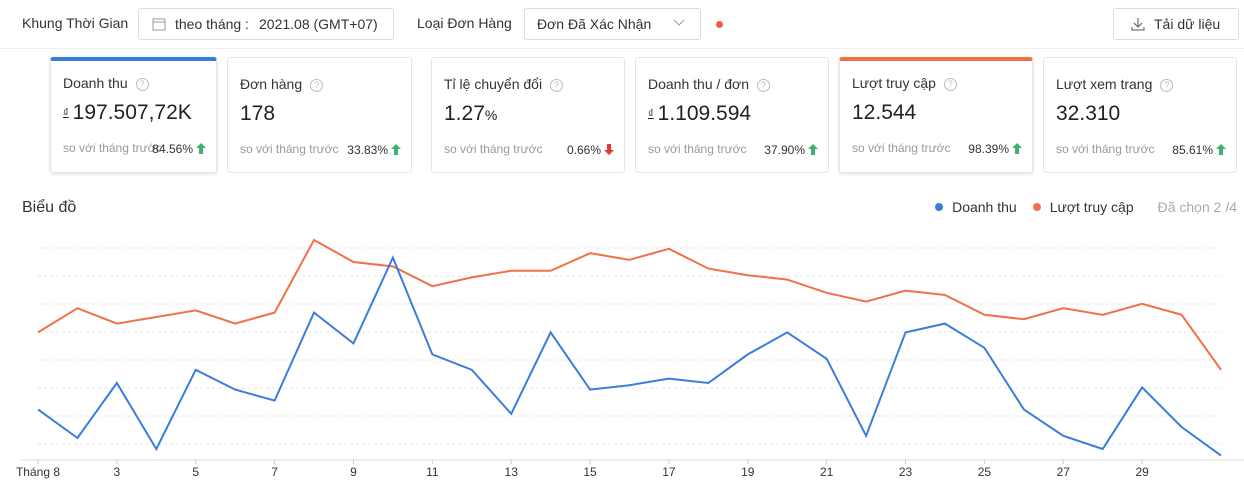 This screenshot has height=480, width=1244. Describe the element at coordinates (512, 472) in the screenshot. I see `x-tick-label: 13` at that location.